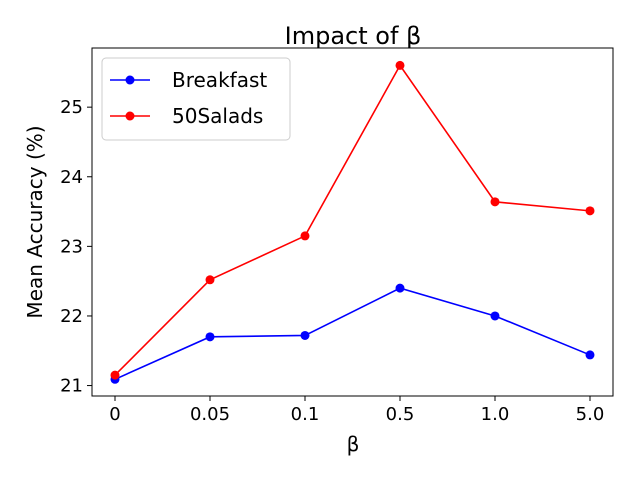 The image size is (640, 480). I want to click on legend-marker-50salads, so click(130, 116).